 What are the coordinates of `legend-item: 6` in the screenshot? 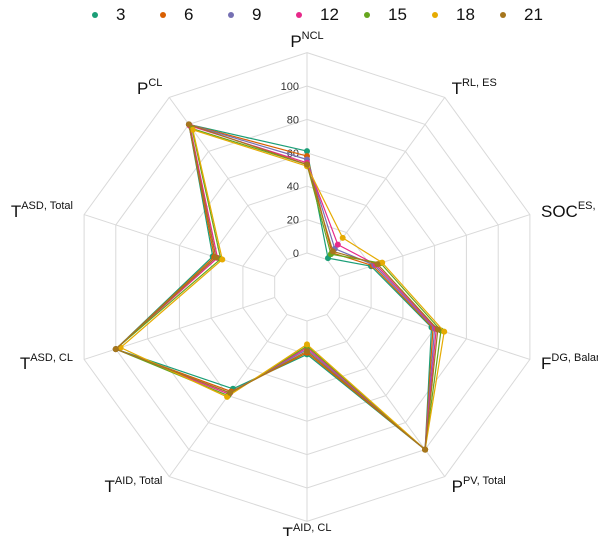 It's located at (176, 15).